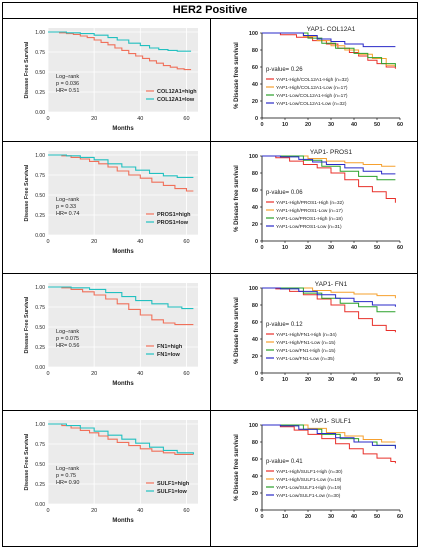  Describe the element at coordinates (255, 494) in the screenshot. I see `SULF1-right-ytick-label: 20` at that location.